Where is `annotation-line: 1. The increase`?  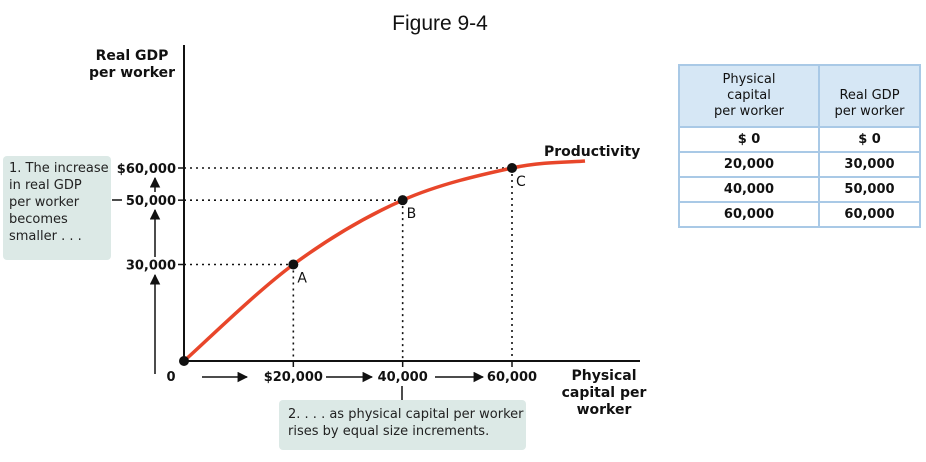
annotation-line: 1. The increase is located at coordinates (59, 168).